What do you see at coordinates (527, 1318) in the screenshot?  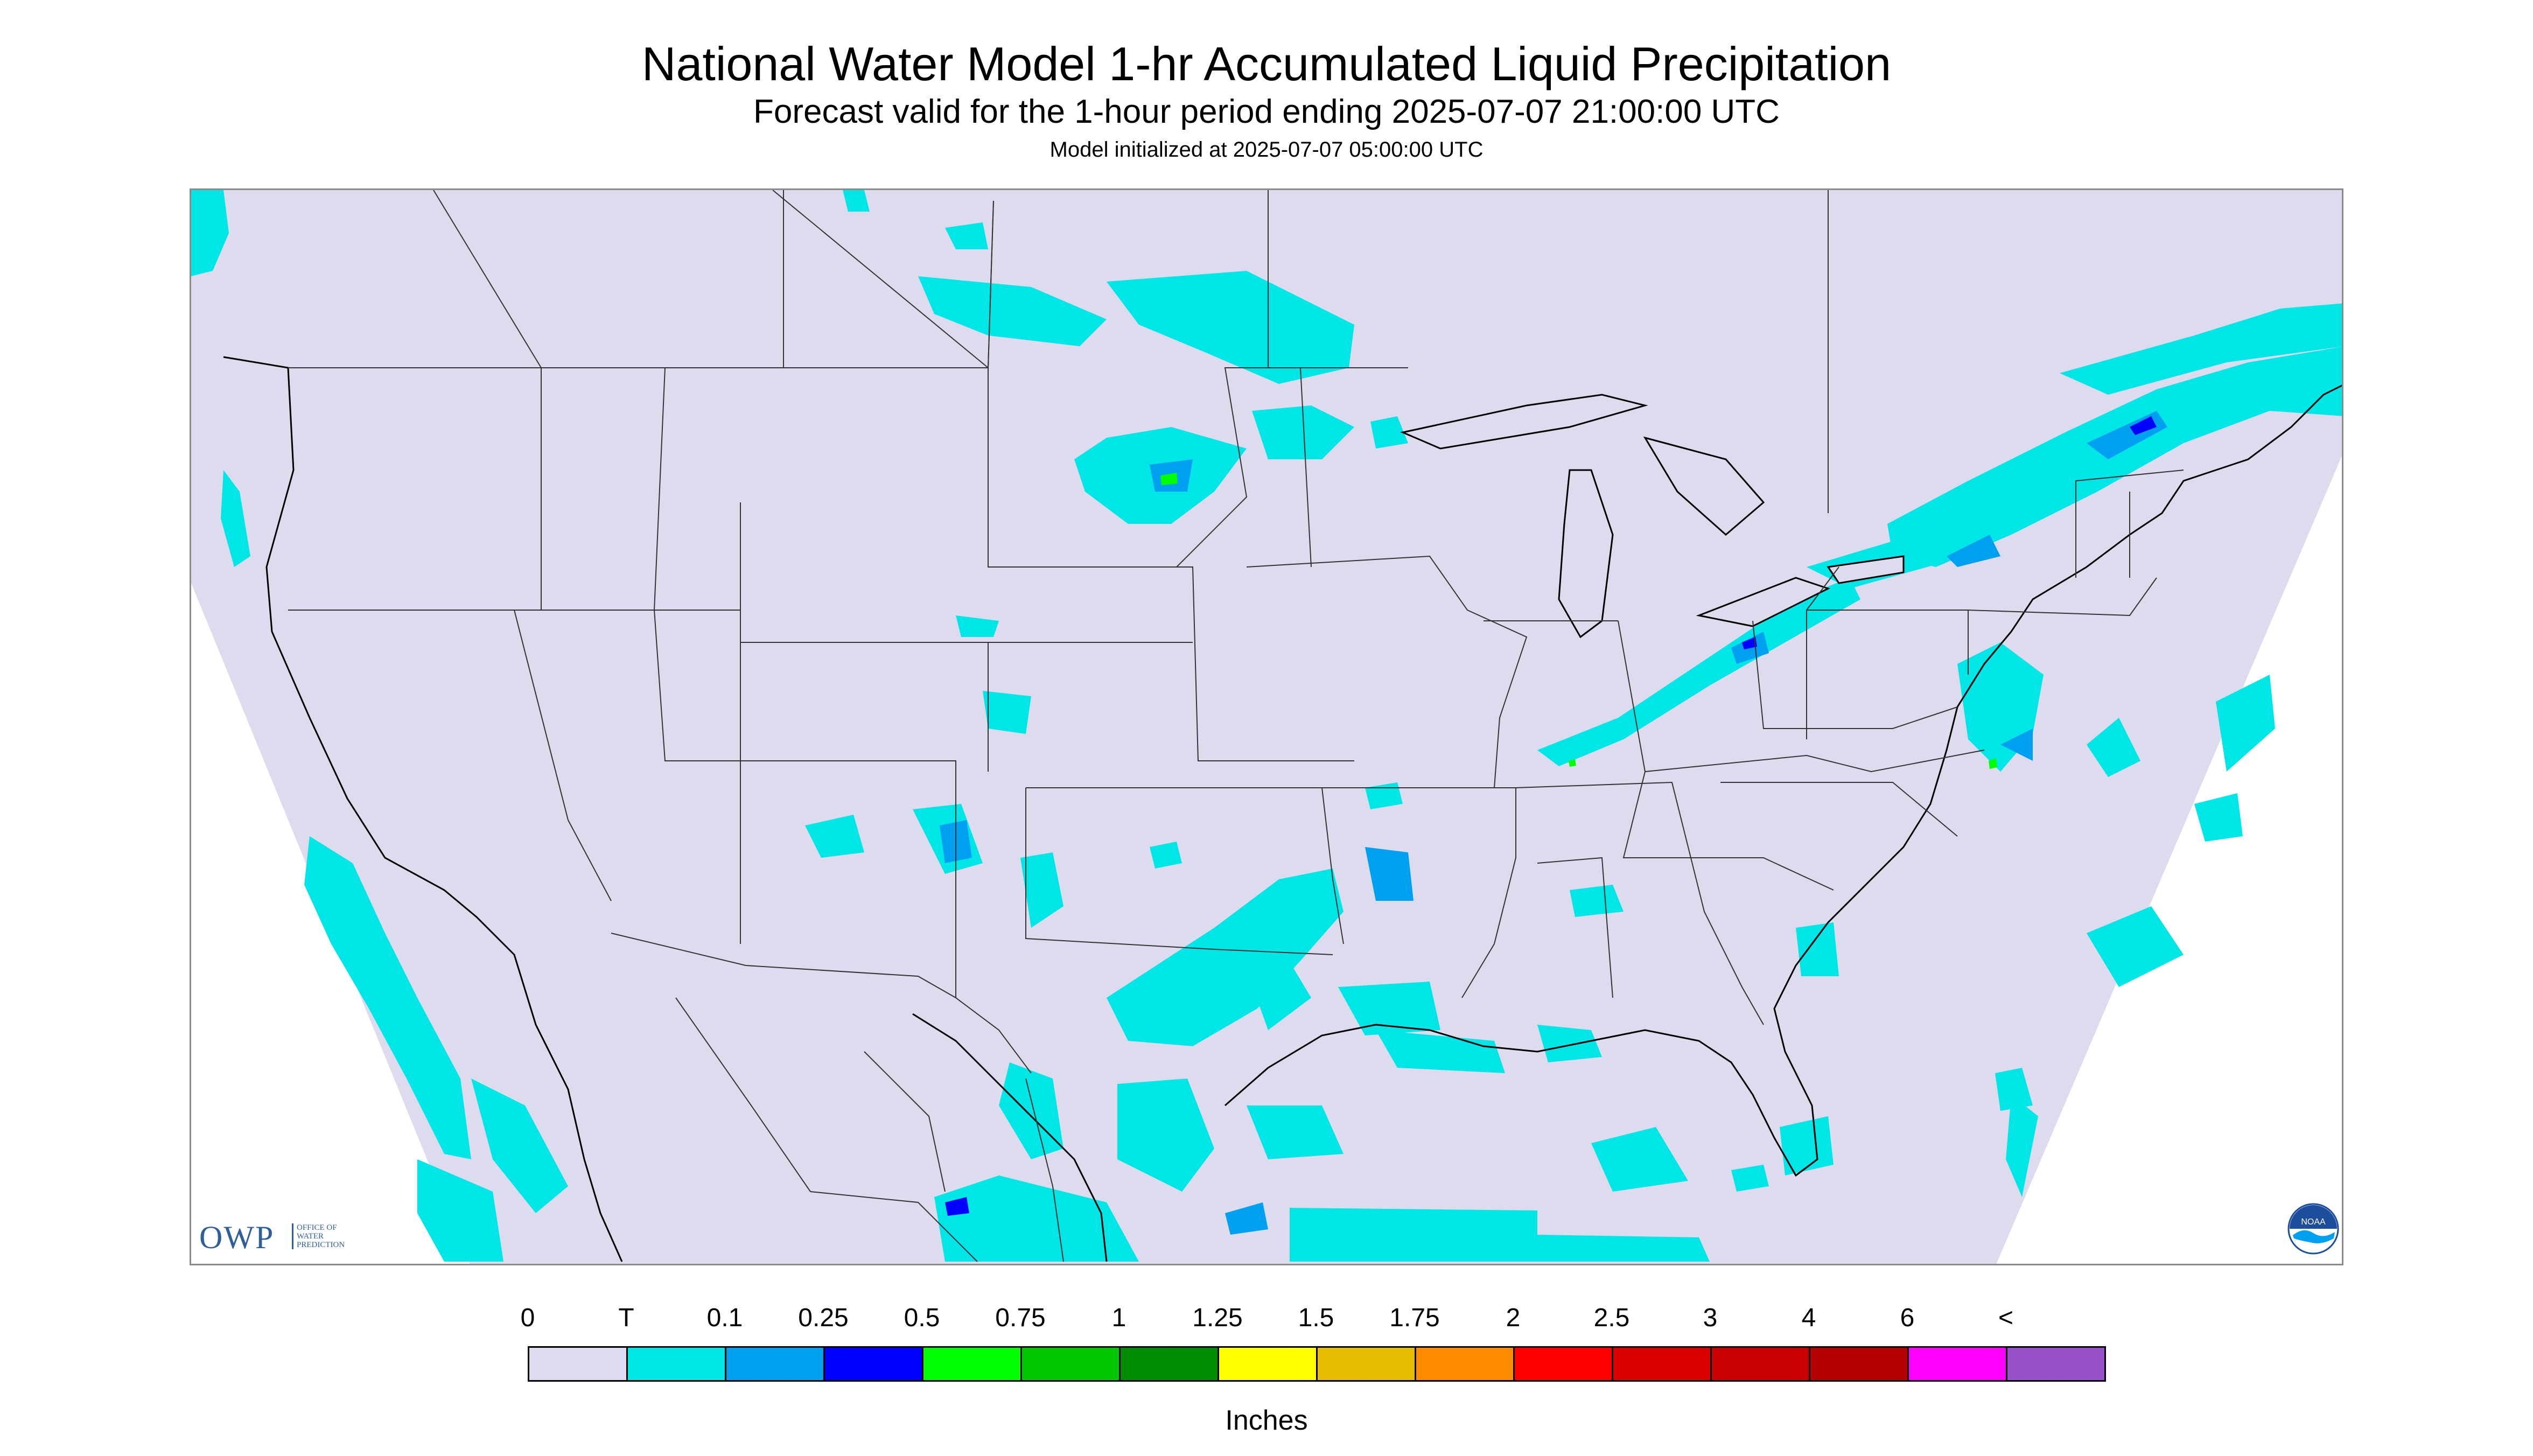 I see `legend-label: 0` at bounding box center [527, 1318].